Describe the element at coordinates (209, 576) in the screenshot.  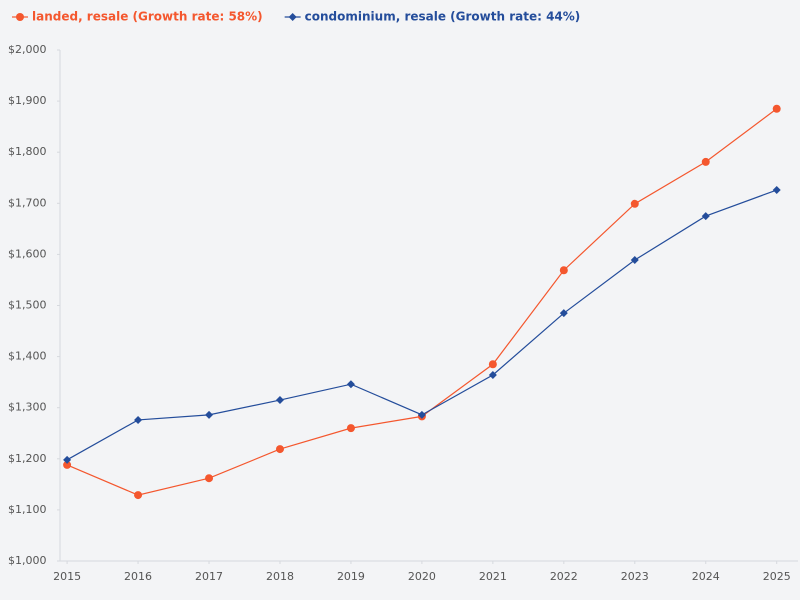
I see `x-tick-label: 2017` at that location.